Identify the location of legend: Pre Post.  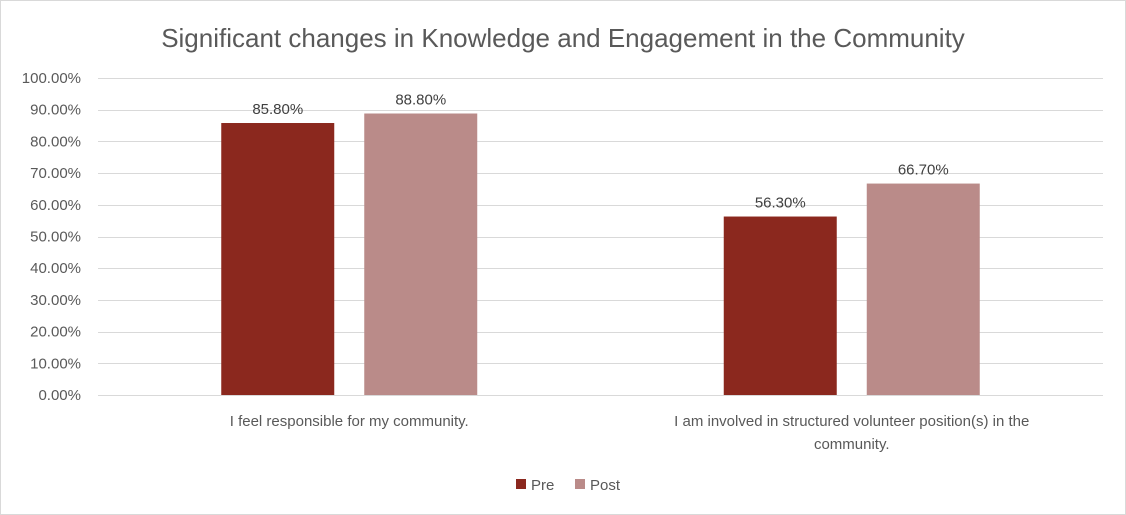
(568, 485).